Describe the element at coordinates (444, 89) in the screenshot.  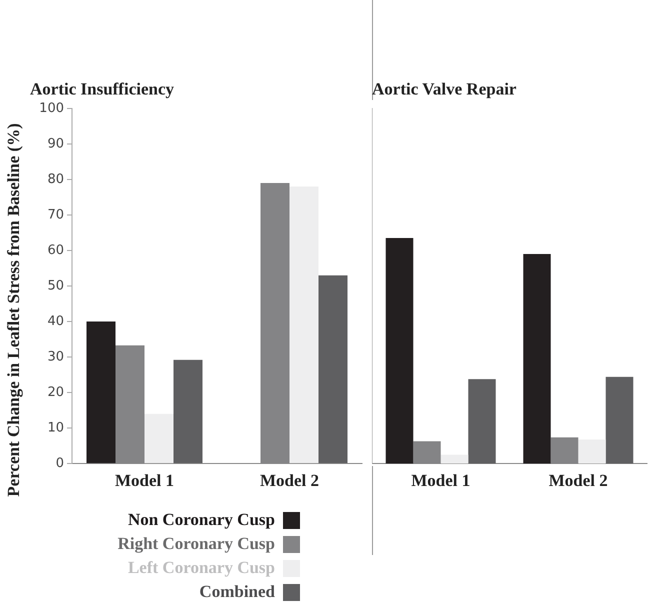
I see `chart-title: Aortic Valve Repair` at that location.